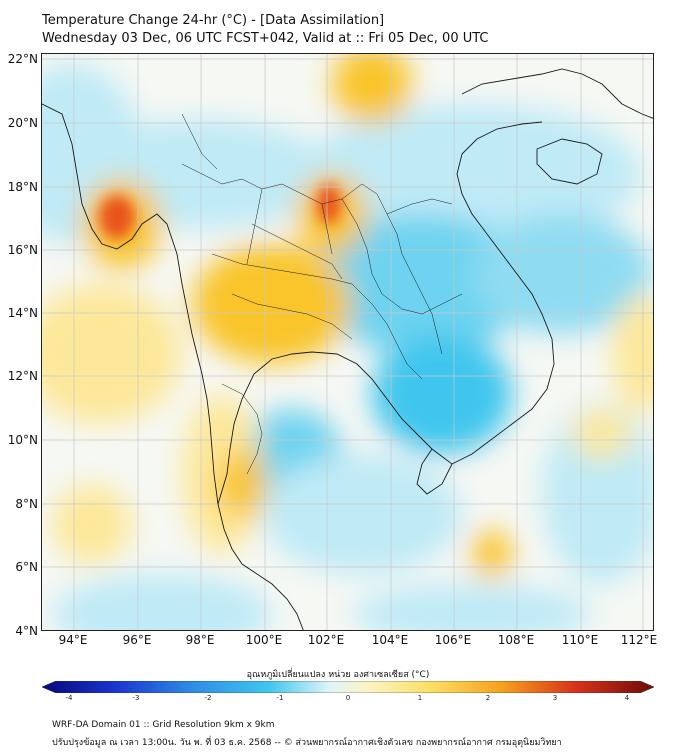 The width and height of the screenshot is (676, 756). What do you see at coordinates (22, 123) in the screenshot?
I see `lat-label-20n: 20°N` at bounding box center [22, 123].